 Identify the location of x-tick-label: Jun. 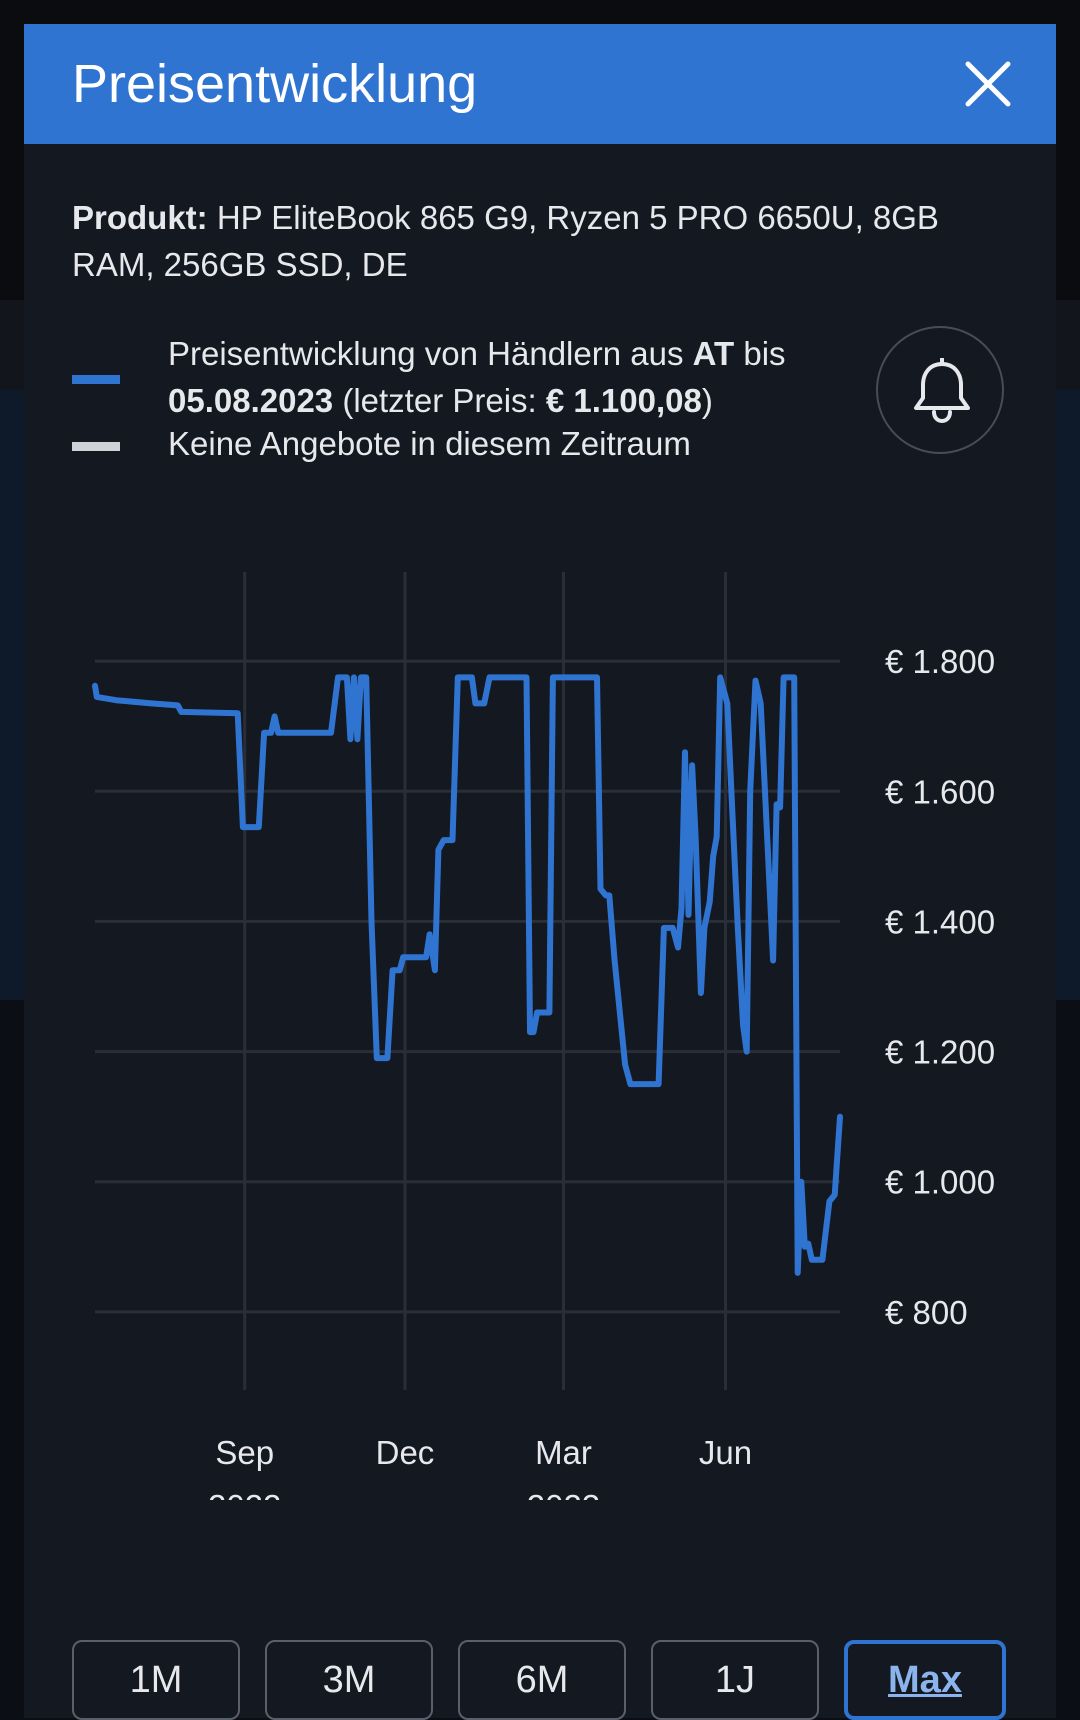
(725, 1452).